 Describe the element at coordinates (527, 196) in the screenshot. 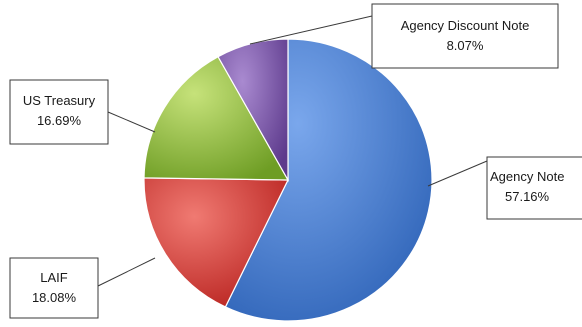

I see `value-agency-note: 57.16%` at that location.